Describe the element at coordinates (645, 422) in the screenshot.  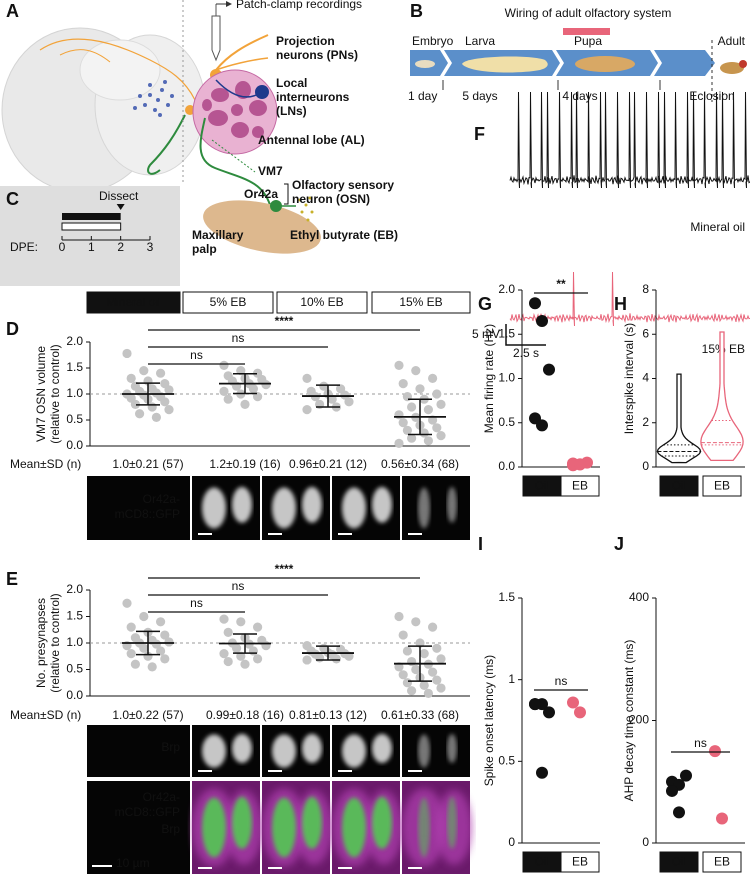
I see `y-tick-label: 2` at that location.